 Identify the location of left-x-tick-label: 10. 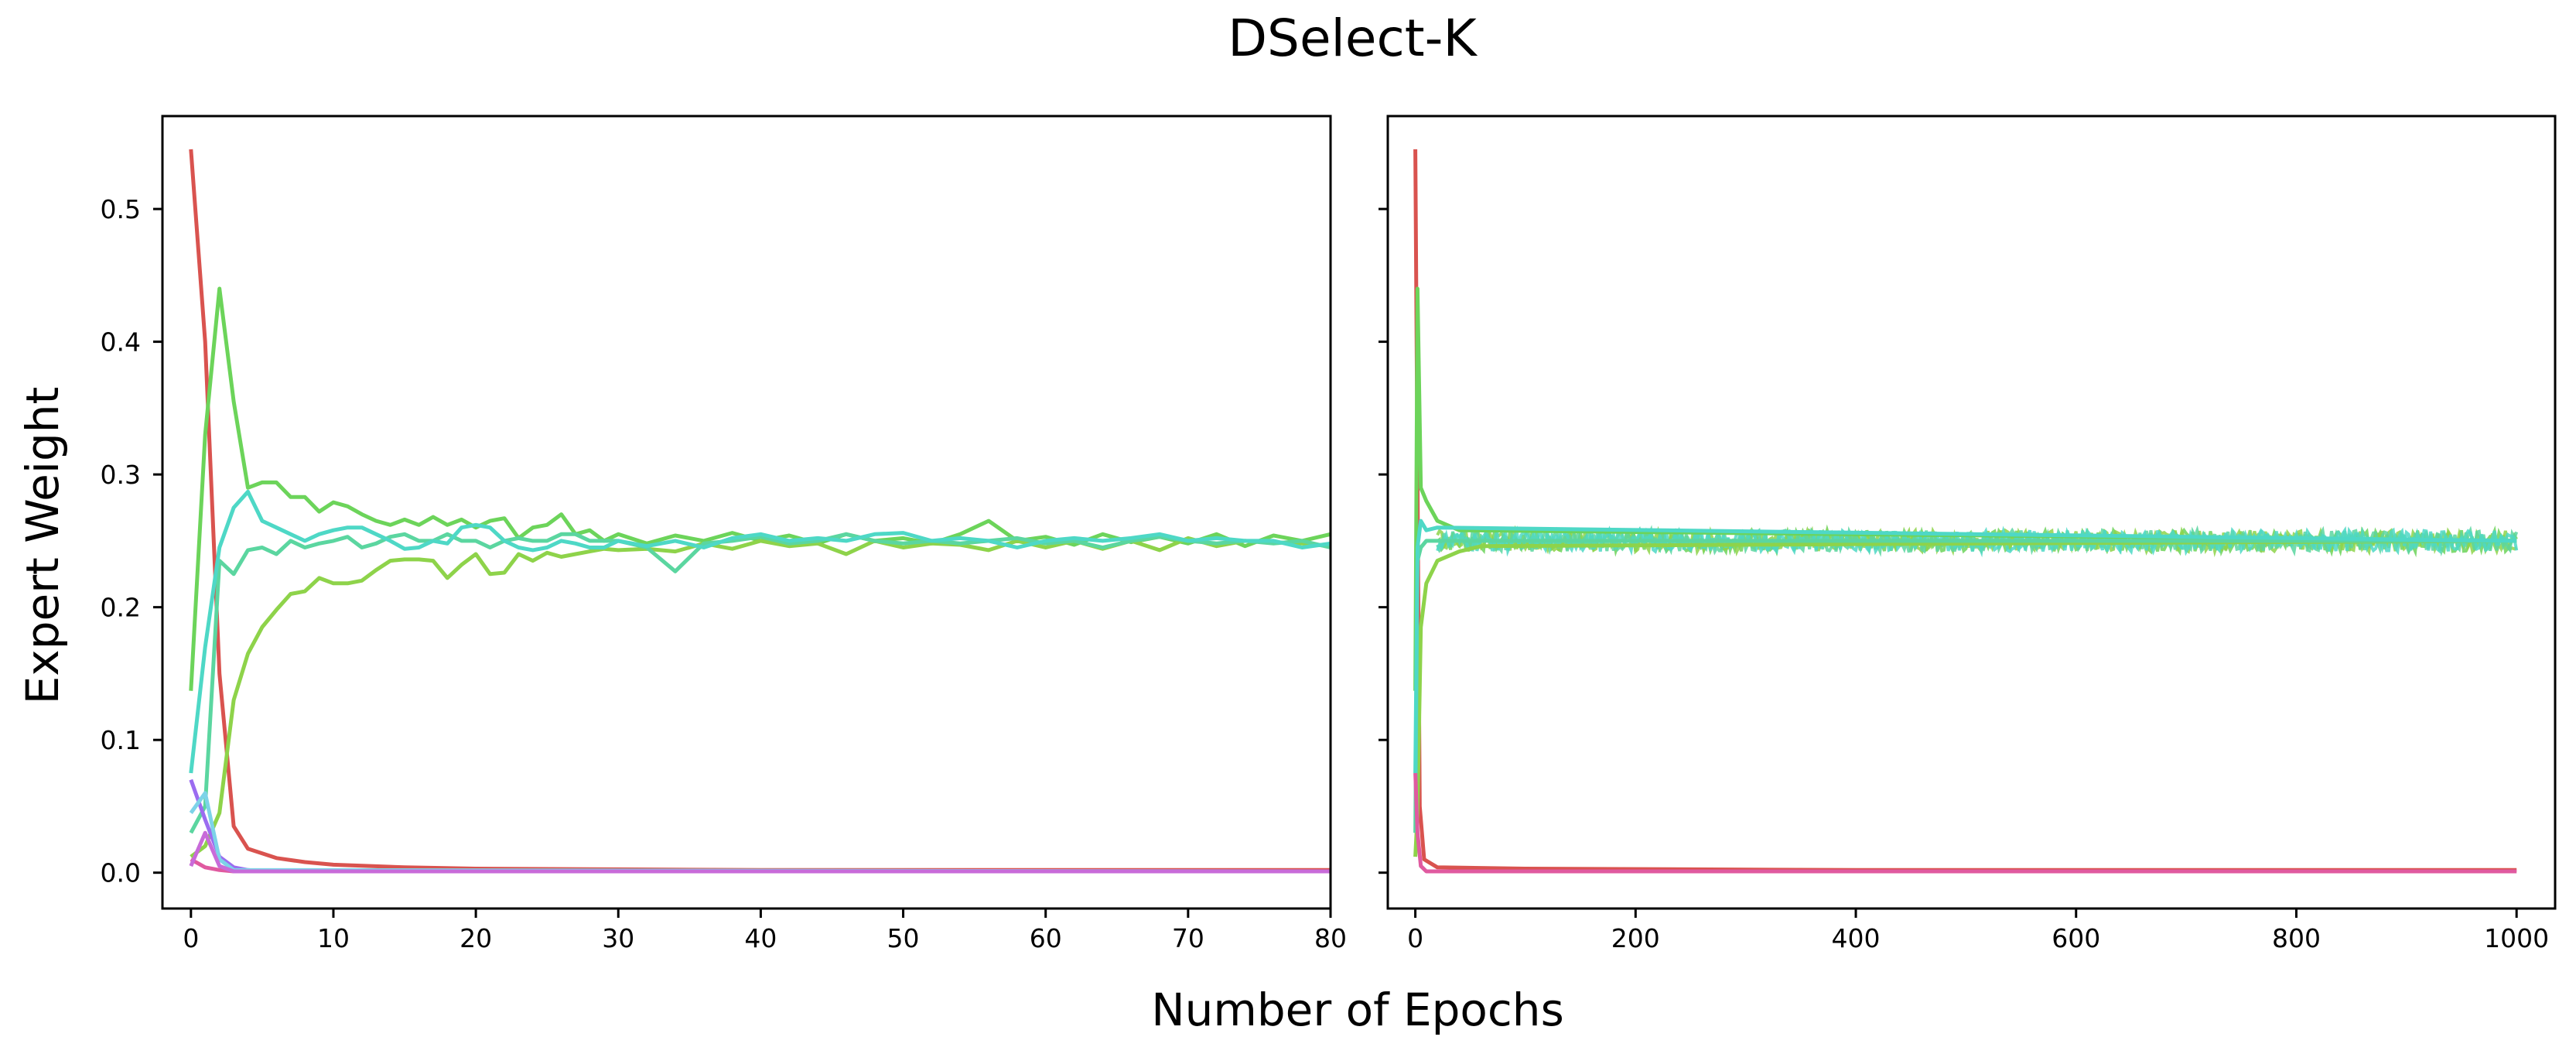
(333, 938).